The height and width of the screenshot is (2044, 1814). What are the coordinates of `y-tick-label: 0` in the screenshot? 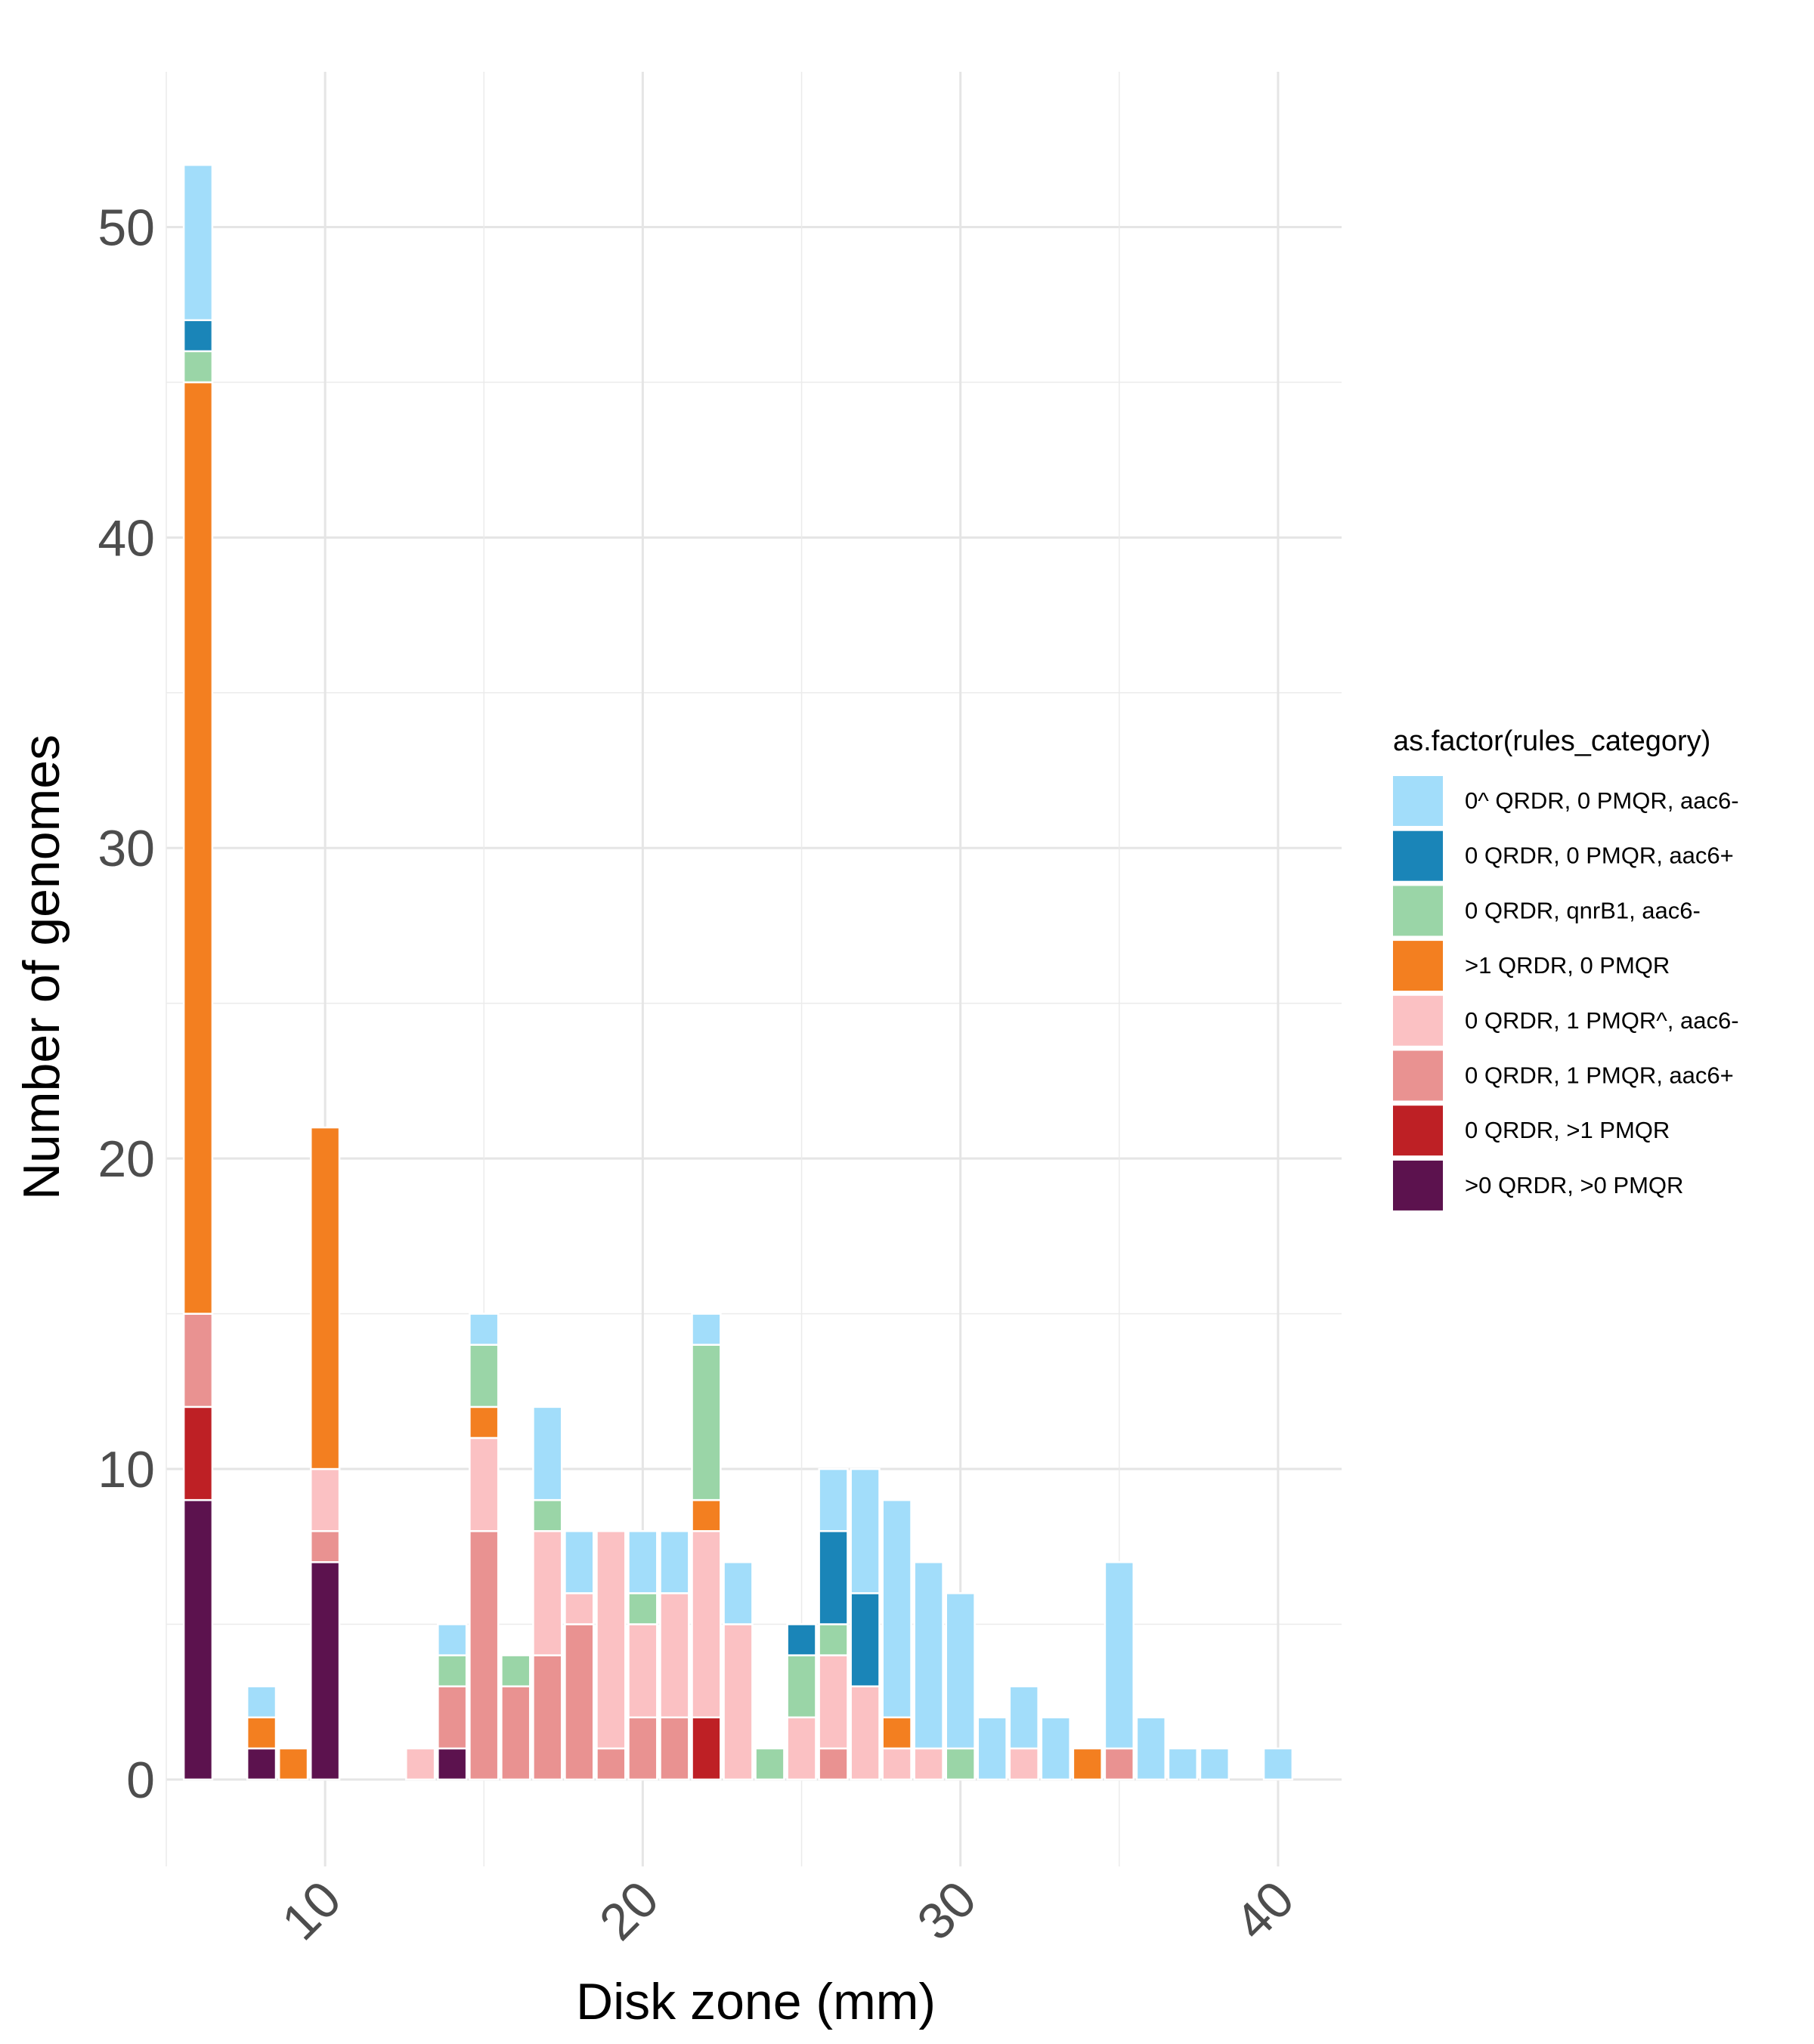 It's located at (140, 1780).